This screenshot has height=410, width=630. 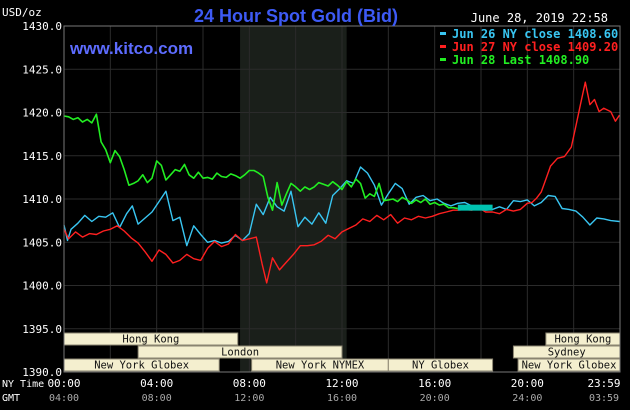 I want to click on chart-timestamp: June 28, 2019 22:58, so click(x=539, y=18).